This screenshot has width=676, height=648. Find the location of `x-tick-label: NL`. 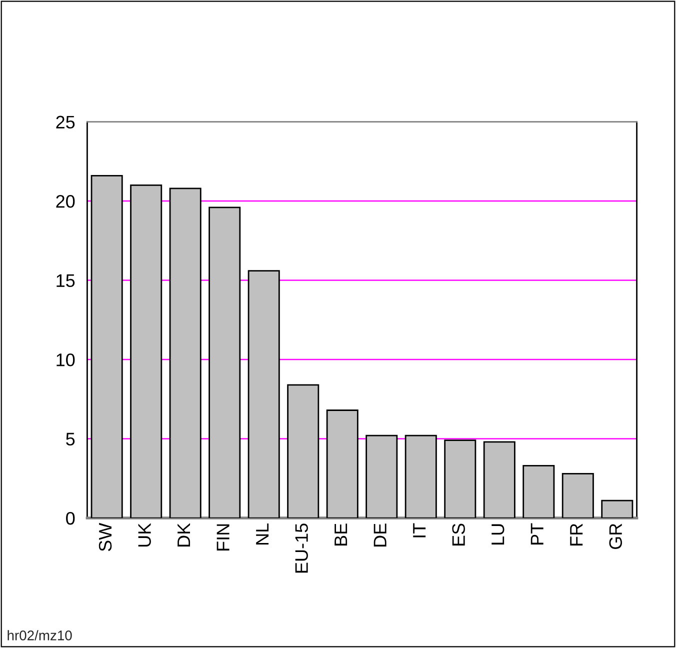

x-tick-label: NL is located at coordinates (262, 533).